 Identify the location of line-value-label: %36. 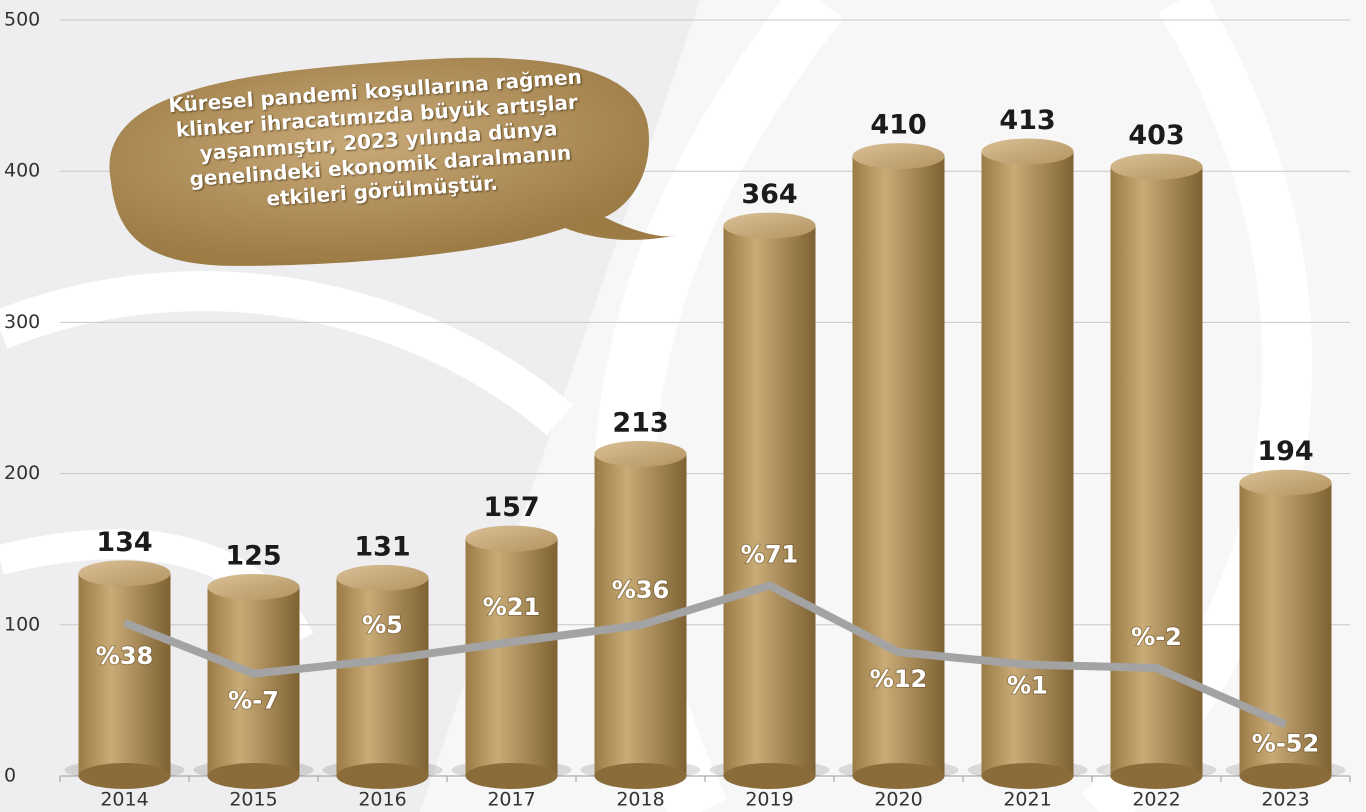
(640, 590).